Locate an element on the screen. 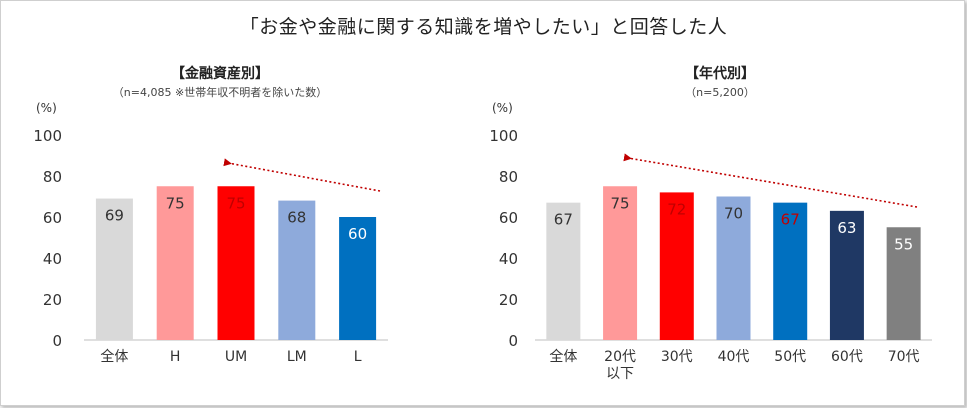 The width and height of the screenshot is (967, 408). age-bar-value-label: 72 is located at coordinates (676, 209).